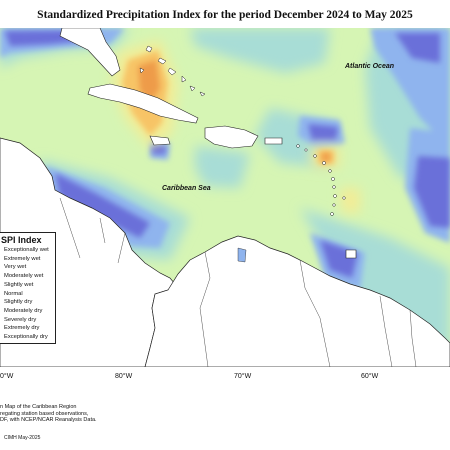 The width and height of the screenshot is (450, 450). I want to click on jamaica-land, so click(160, 140).